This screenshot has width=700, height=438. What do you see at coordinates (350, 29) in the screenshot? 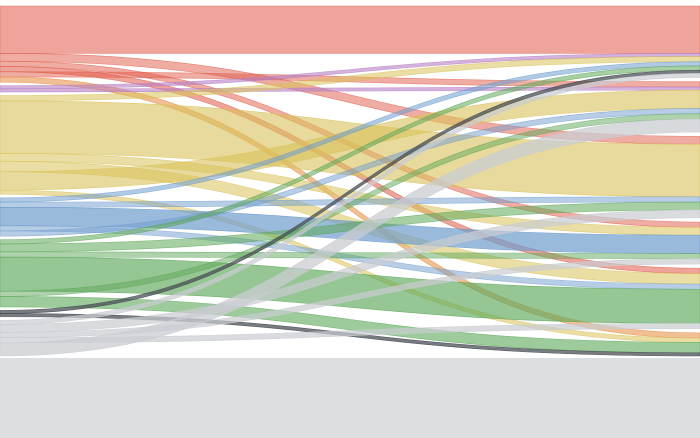
I see `flow-band-red-to-red` at bounding box center [350, 29].